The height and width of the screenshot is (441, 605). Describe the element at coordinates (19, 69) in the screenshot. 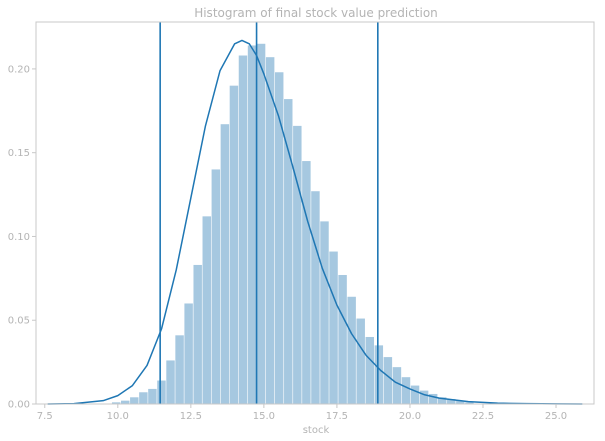

I see `y-tick-label: 0.20` at that location.